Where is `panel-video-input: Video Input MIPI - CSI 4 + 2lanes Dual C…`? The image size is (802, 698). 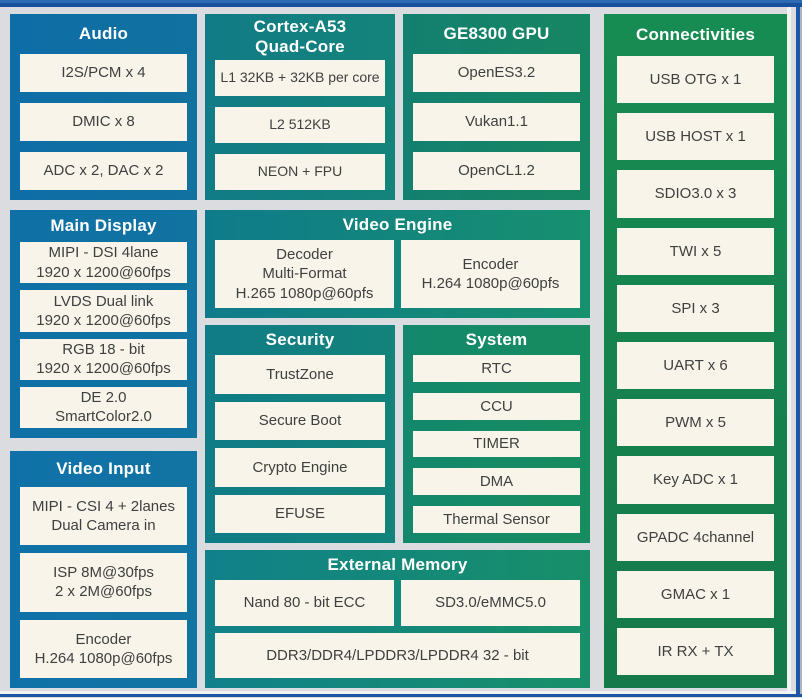 panel-video-input: Video Input MIPI - CSI 4 + 2lanes Dual C… is located at coordinates (103, 569).